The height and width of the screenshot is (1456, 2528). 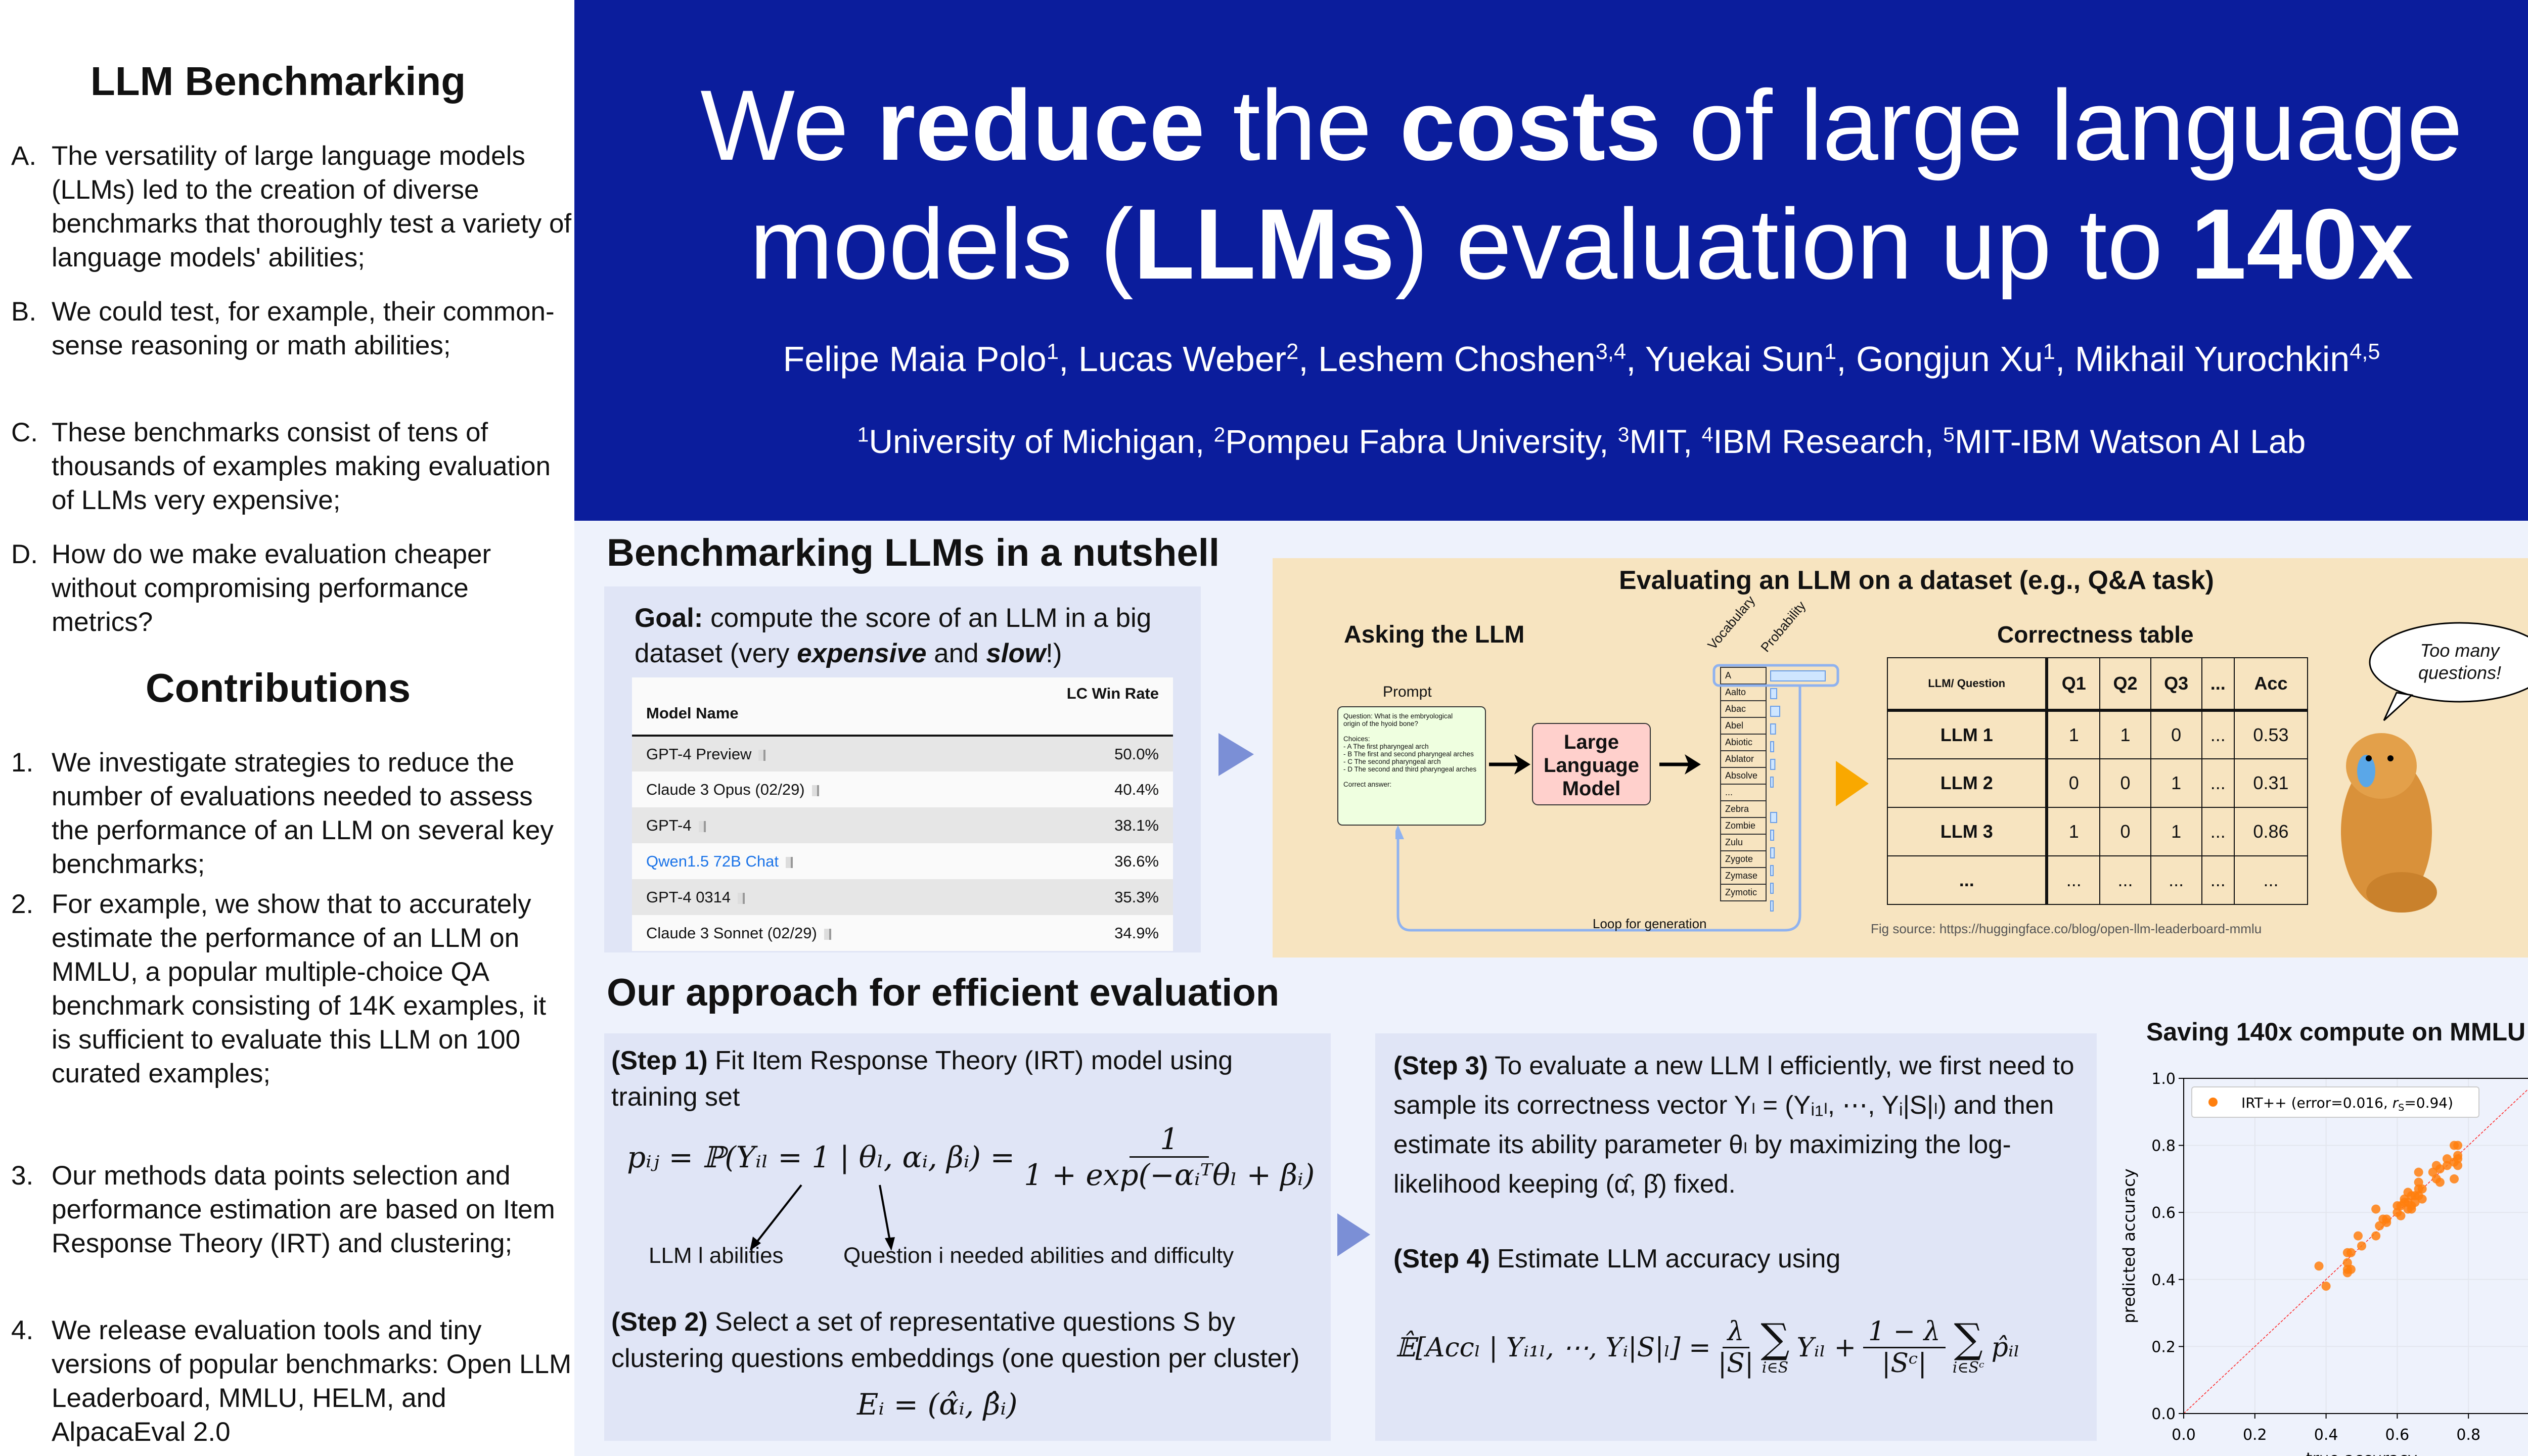 What do you see at coordinates (1968, 783) in the screenshot?
I see `table-cell: LLM 2` at bounding box center [1968, 783].